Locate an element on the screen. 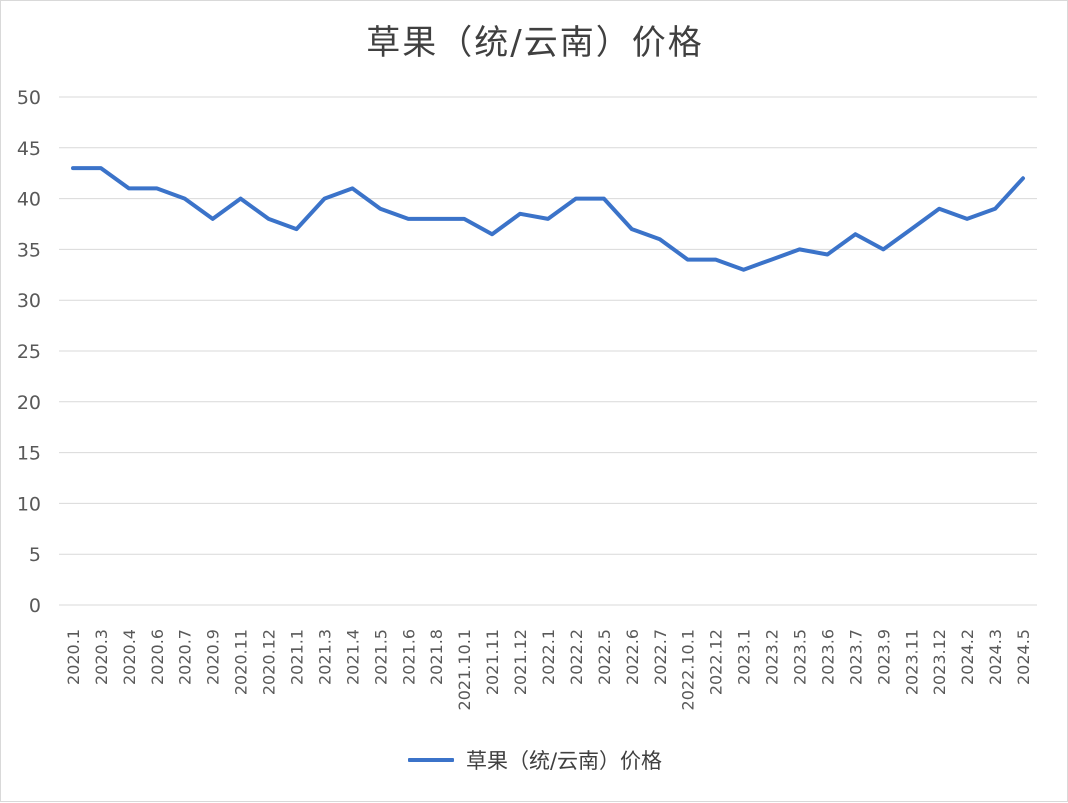  series-line is located at coordinates (548, 219).